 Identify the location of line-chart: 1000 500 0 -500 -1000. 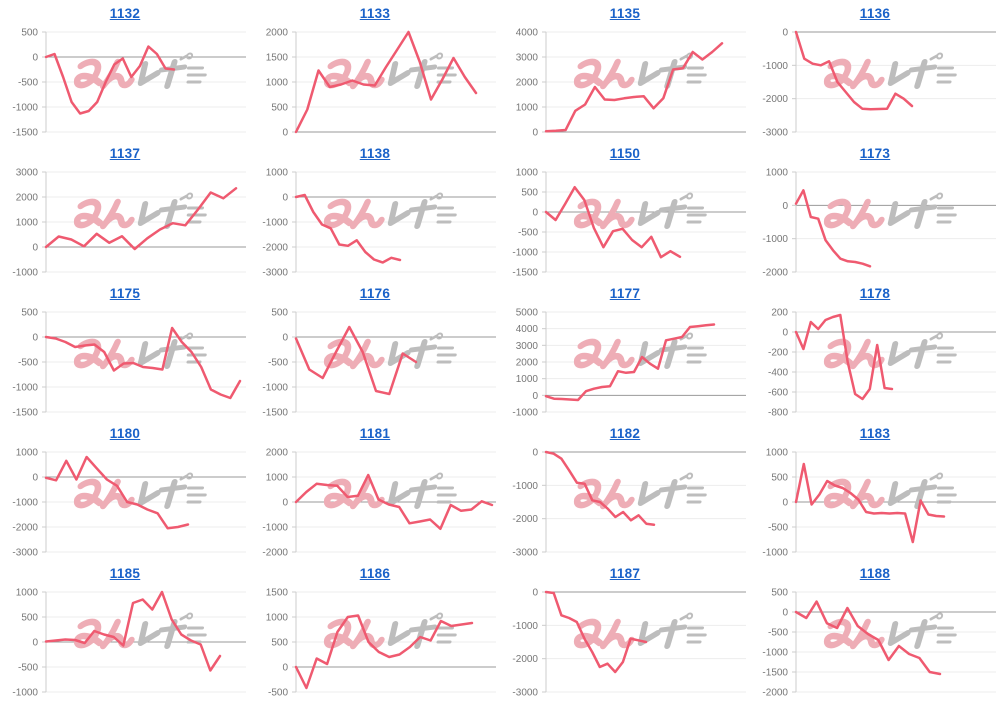
(879, 503).